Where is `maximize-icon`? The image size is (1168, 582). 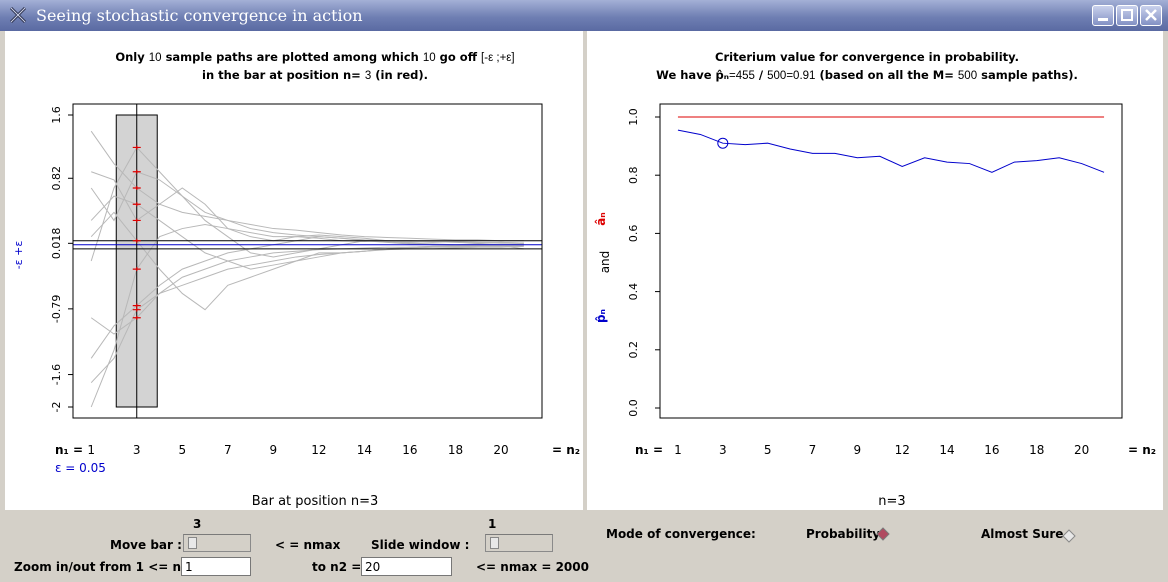
maximize-icon is located at coordinates (1127, 15).